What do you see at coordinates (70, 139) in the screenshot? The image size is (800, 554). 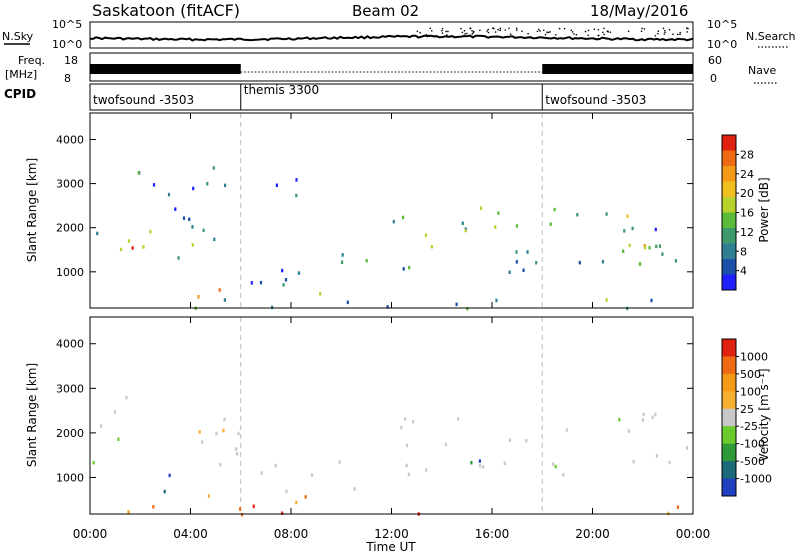 I see `y-tick-label: 4000` at bounding box center [70, 139].